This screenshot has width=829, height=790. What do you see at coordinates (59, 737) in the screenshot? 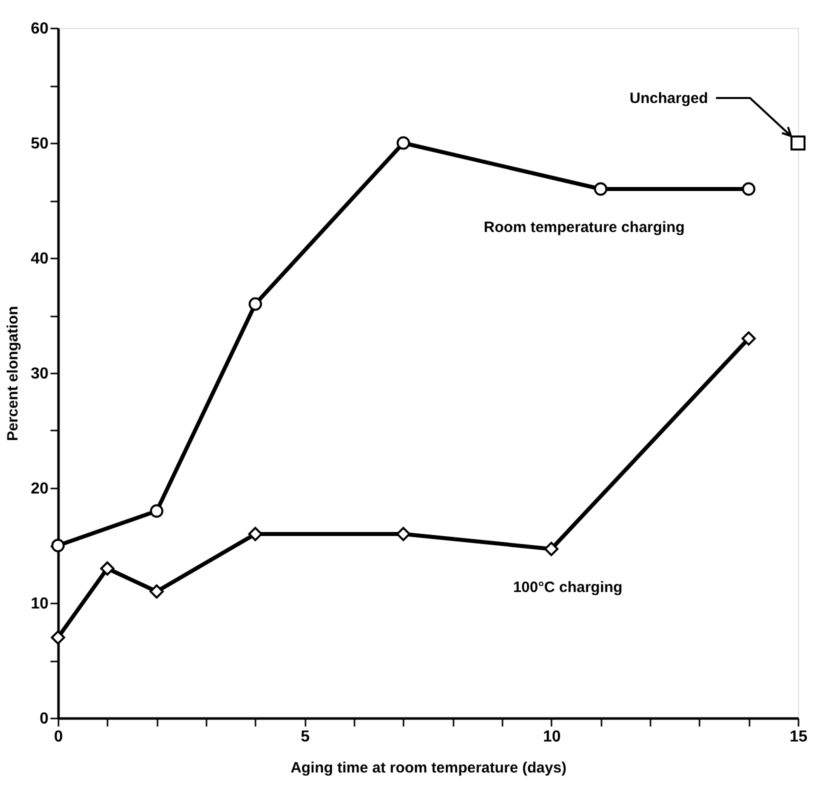
I see `x-tick-label: 0` at bounding box center [59, 737].